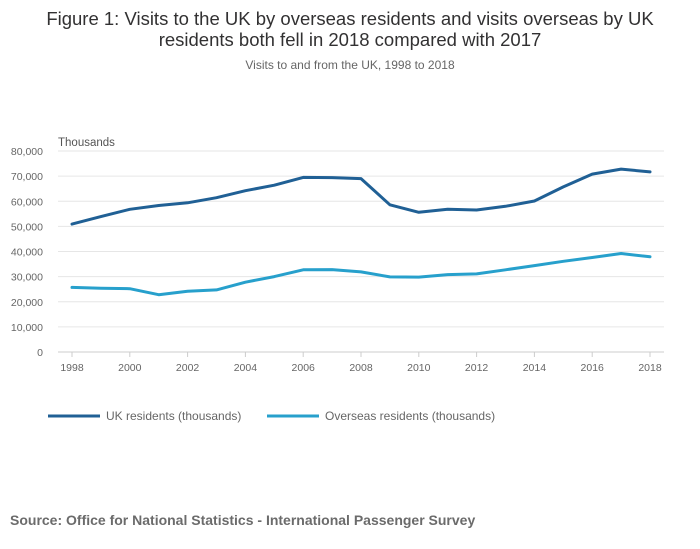 The image size is (700, 549). I want to click on y-tick-label: 0, so click(40, 353).